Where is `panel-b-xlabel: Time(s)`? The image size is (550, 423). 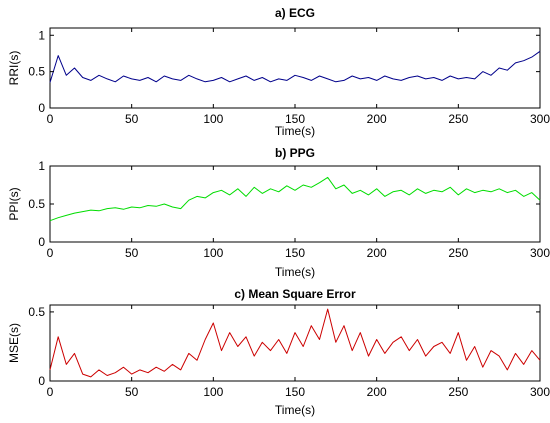
panel-b-xlabel: Time(s) is located at coordinates (295, 272).